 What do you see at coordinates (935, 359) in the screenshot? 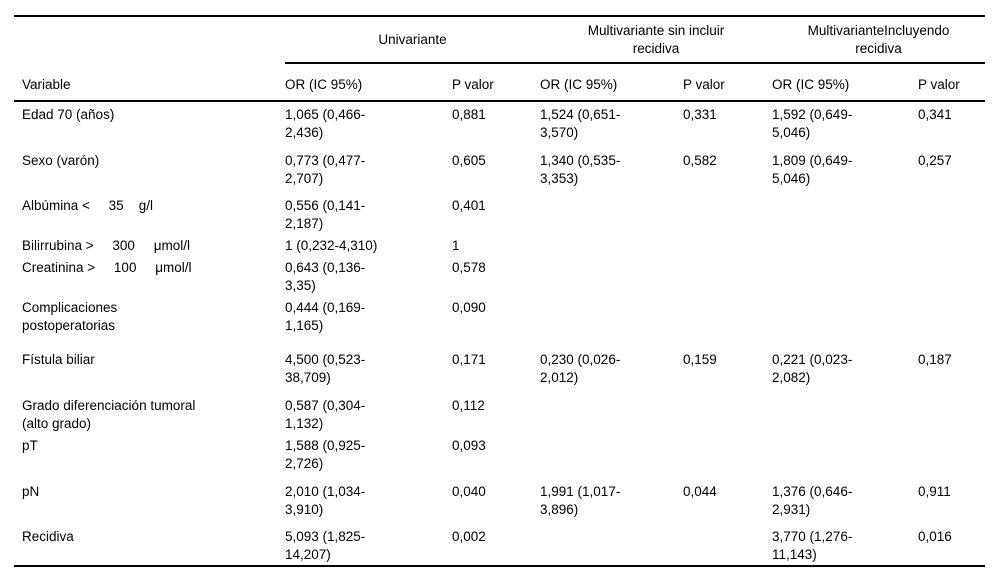
I see `multivariate-incl-p-cell: 0,187` at bounding box center [935, 359].